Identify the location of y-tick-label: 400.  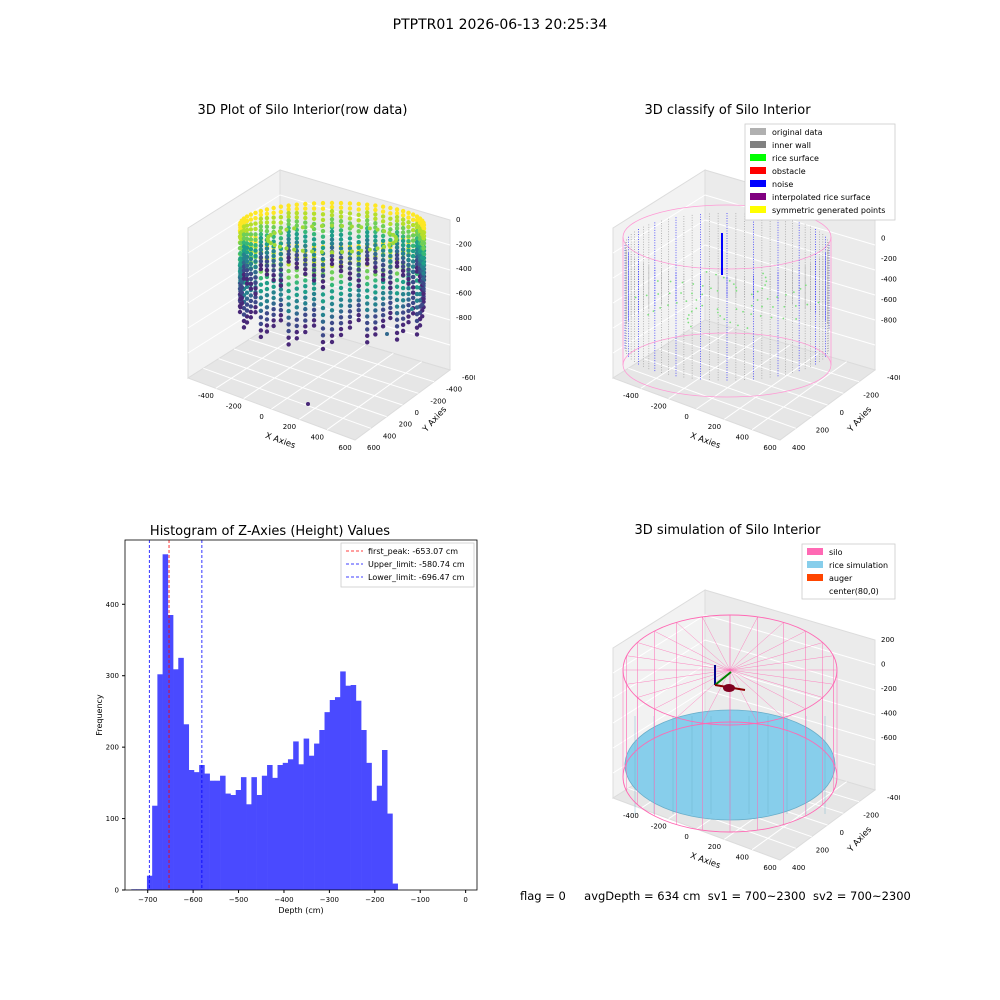
(798, 868).